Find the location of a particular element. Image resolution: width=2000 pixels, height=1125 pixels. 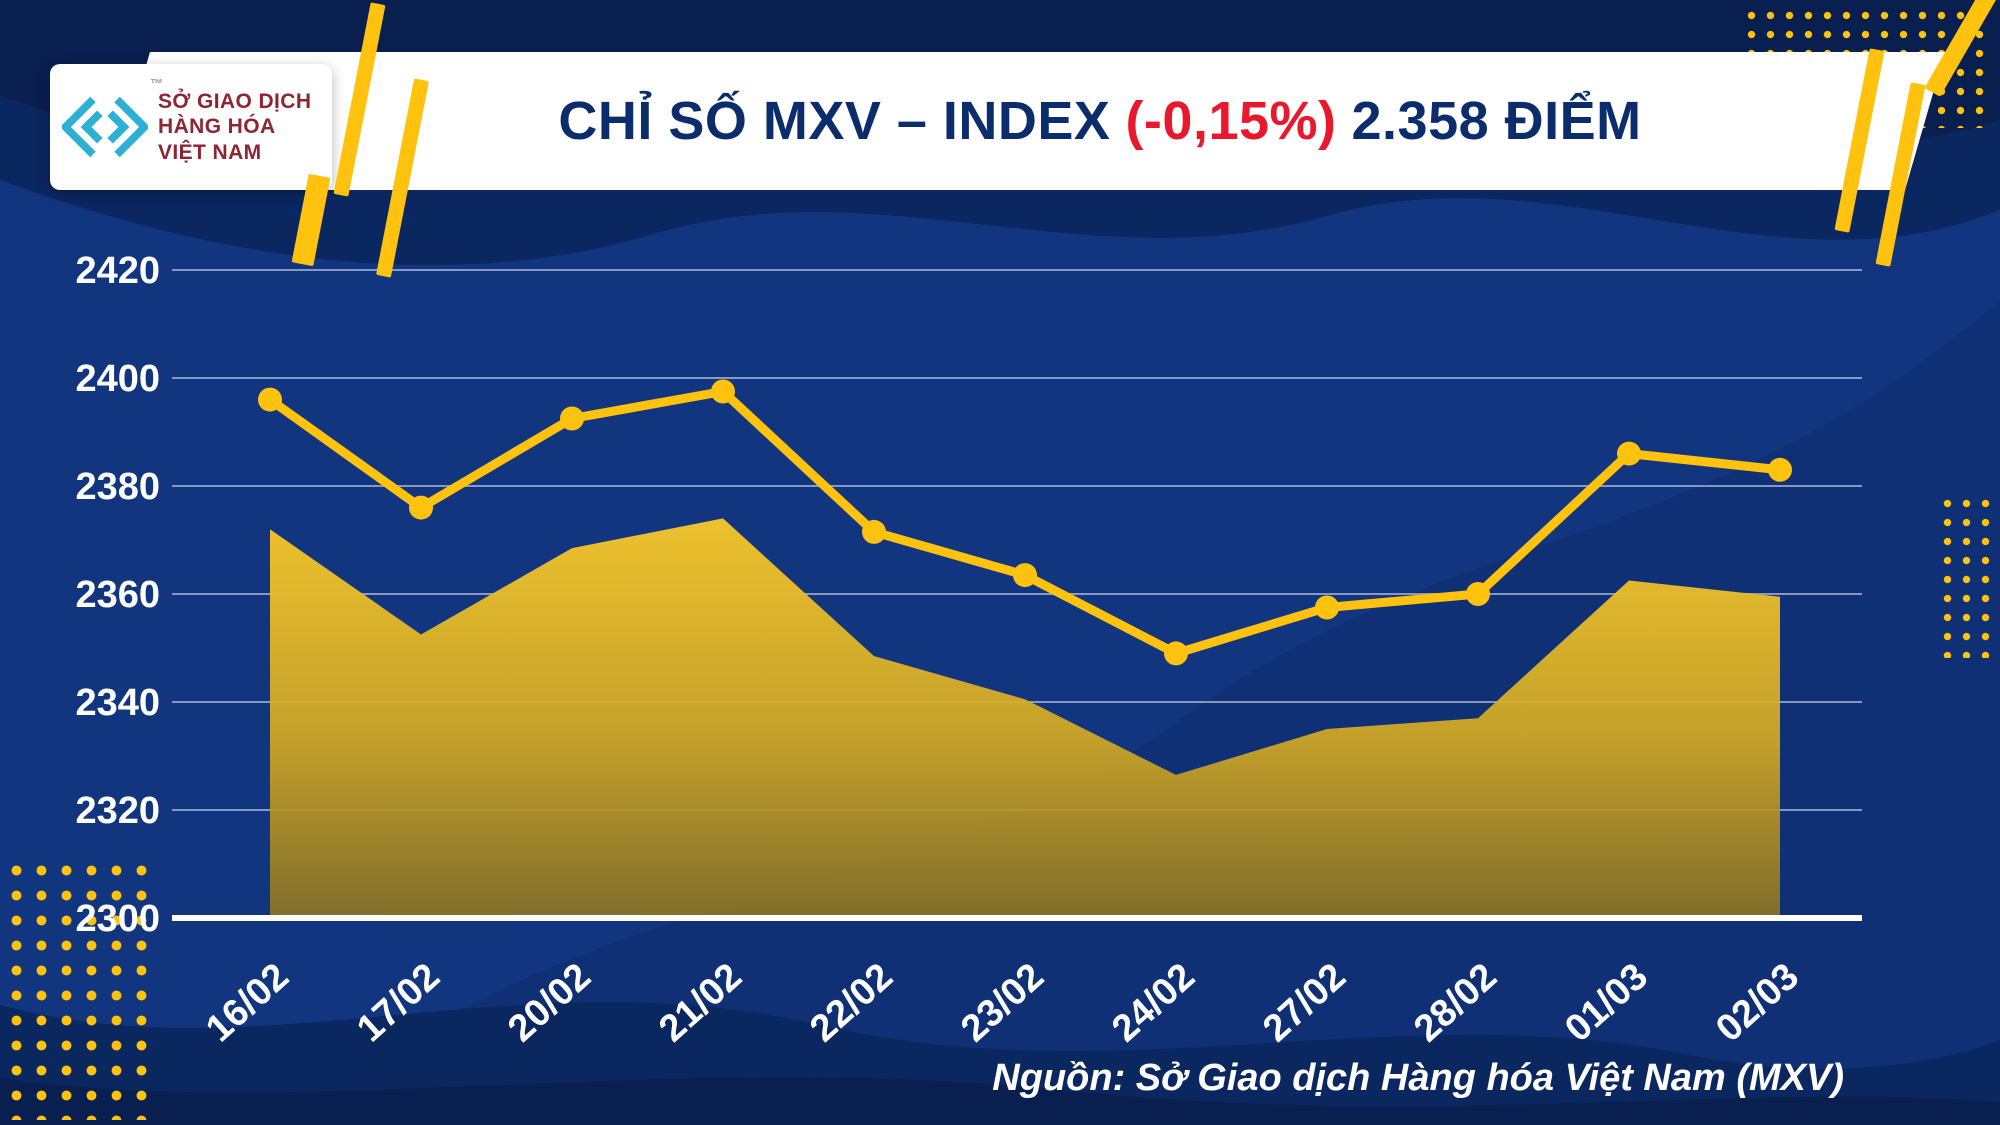

mxv-logo: ™ SỞ GIAO DỊCH HÀNG HÓA VIỆT NAM is located at coordinates (191, 127).